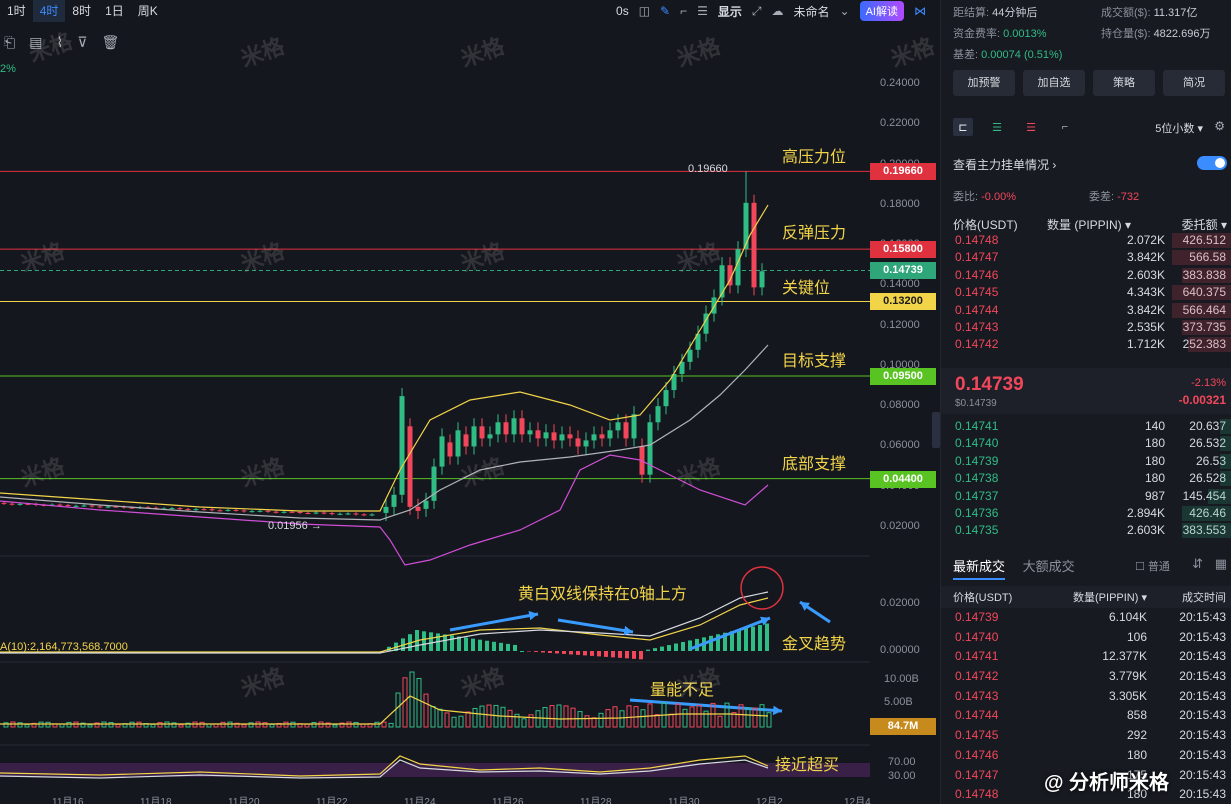 The height and width of the screenshot is (804, 1231). What do you see at coordinates (36, 41) in the screenshot?
I see `note-icon: ▤` at bounding box center [36, 41].